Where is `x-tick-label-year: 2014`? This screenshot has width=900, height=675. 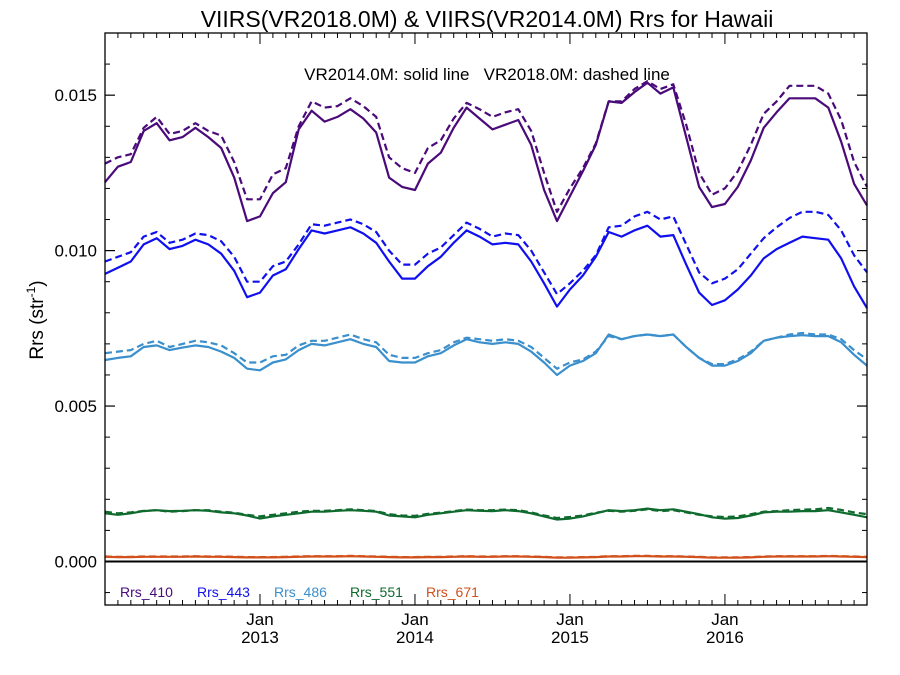
x-tick-label-year: 2014 is located at coordinates (415, 637).